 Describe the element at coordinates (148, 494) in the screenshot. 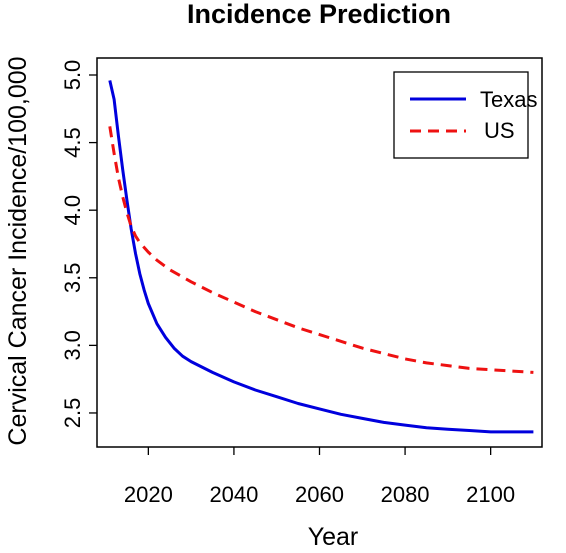

I see `x-tick-label: 2020` at that location.